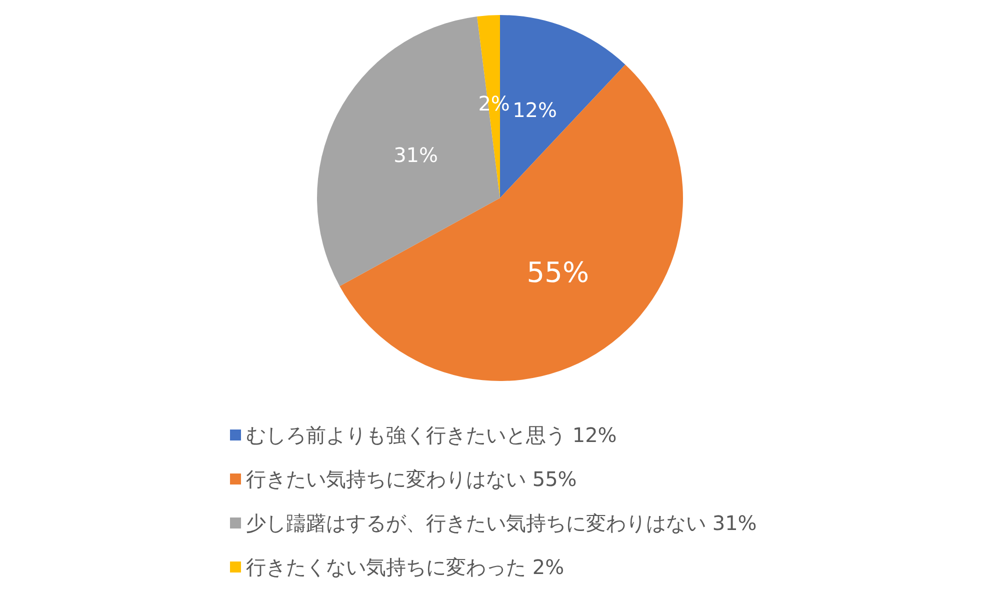 This screenshot has width=1000, height=601. I want to click on legend-label: 少し躊躇はするが、行きたい気持ちに変わりはない 31%, so click(501, 523).